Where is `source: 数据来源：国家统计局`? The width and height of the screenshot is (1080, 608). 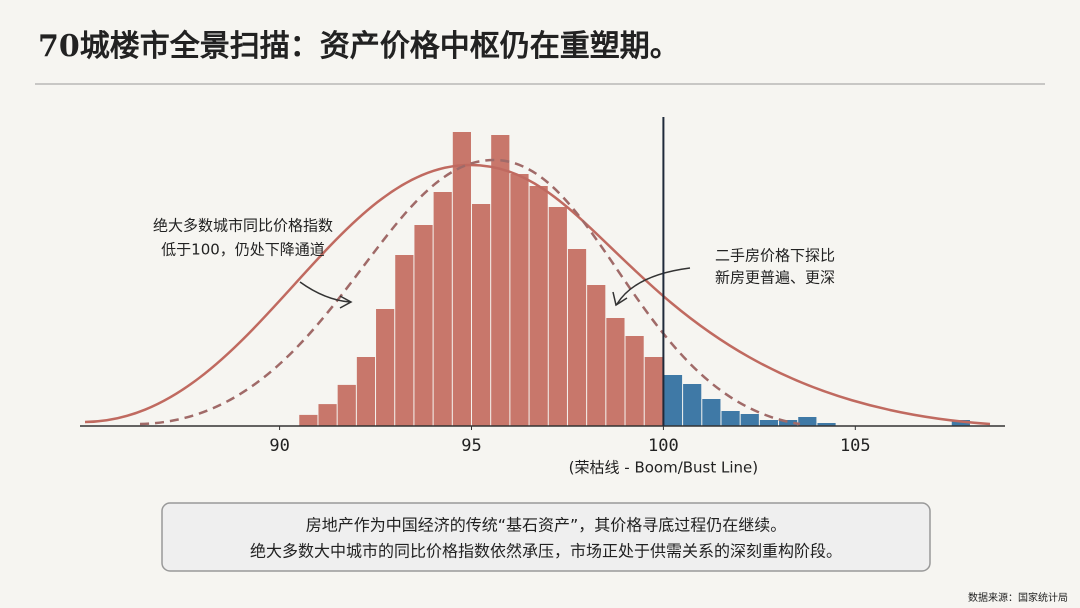 source: 数据来源：国家统计局 is located at coordinates (1018, 597).